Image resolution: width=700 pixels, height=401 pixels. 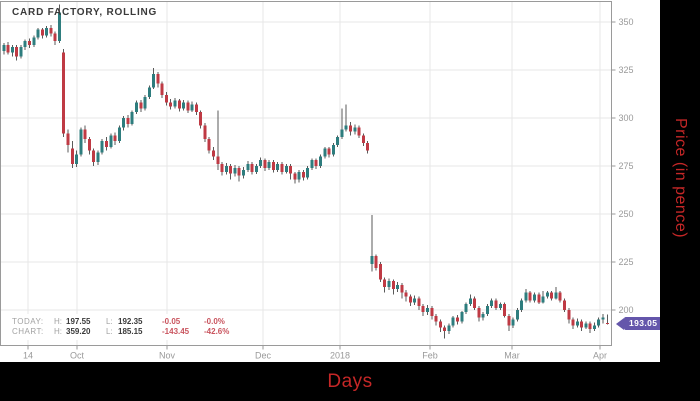 I want to click on x-tick-label: 2018, so click(x=340, y=356).